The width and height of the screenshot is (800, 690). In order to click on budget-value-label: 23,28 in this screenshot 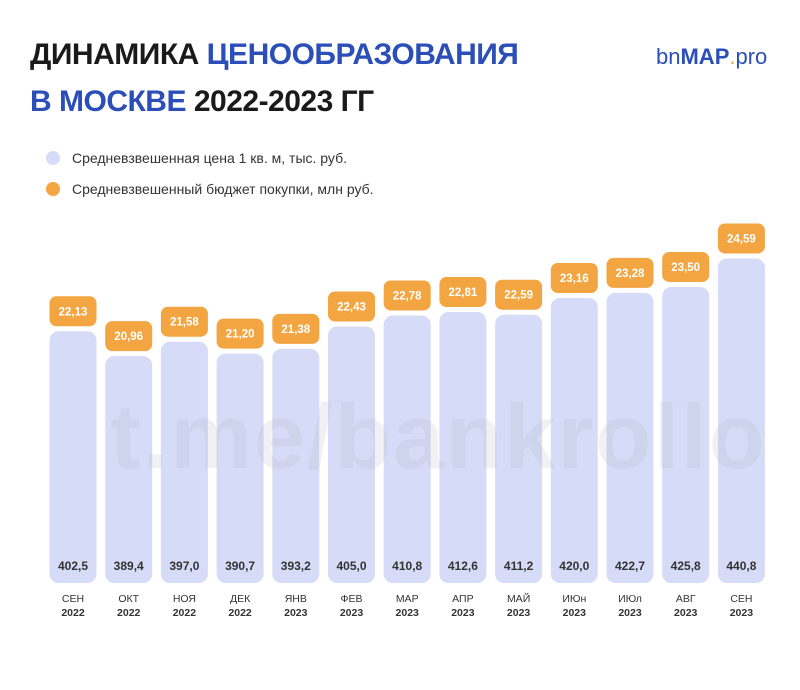, I will do `click(630, 274)`.